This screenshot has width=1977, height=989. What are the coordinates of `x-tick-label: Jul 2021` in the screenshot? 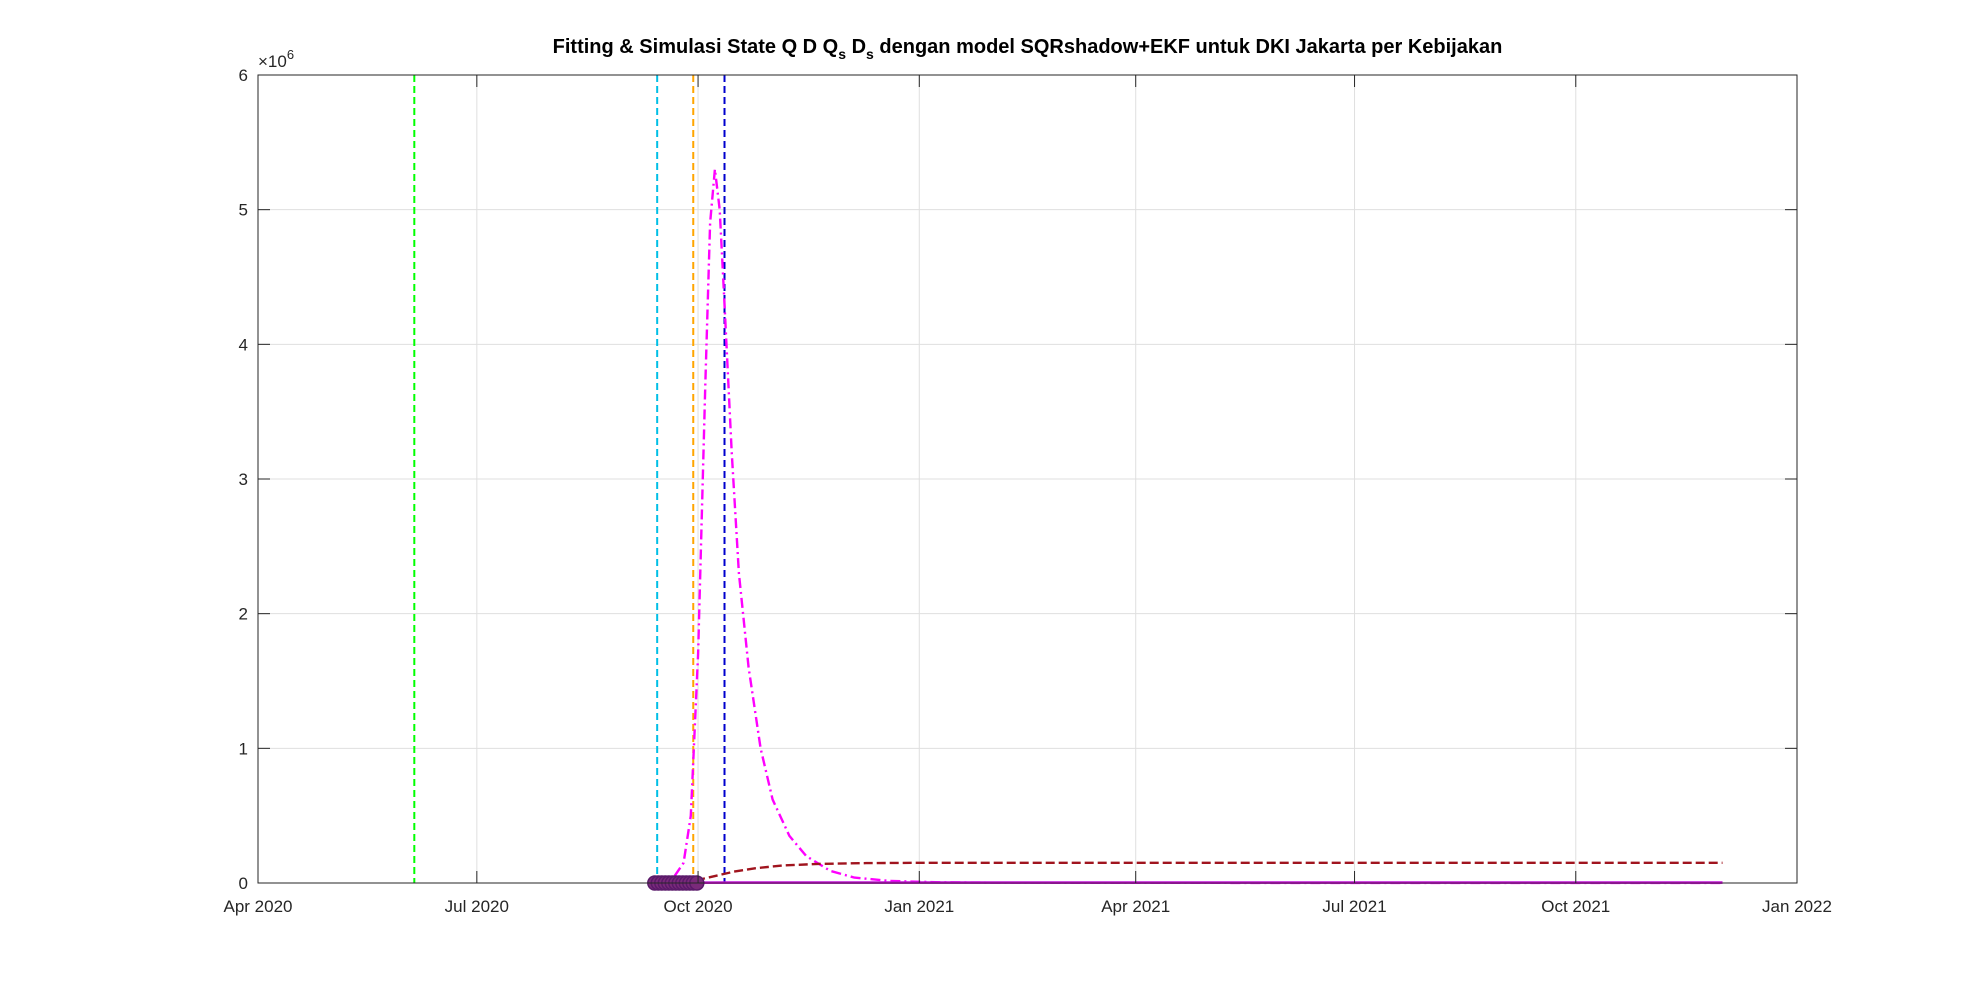 It's located at (1354, 906).